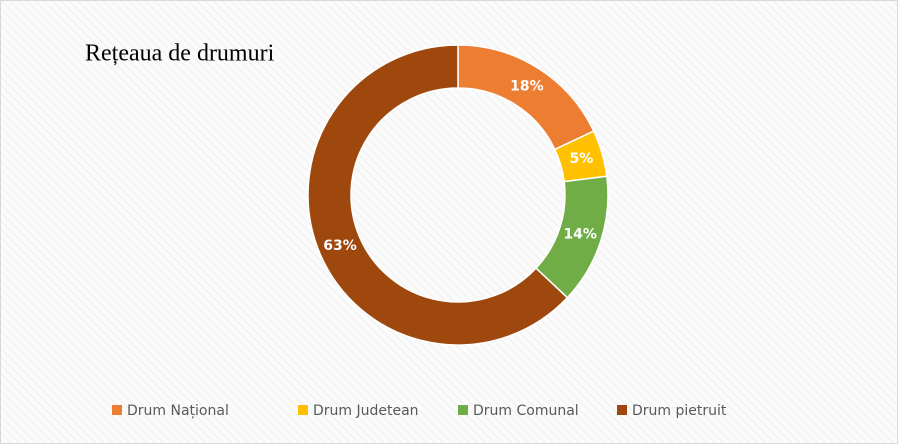 The image size is (898, 444). Describe the element at coordinates (180, 54) in the screenshot. I see `chart-title: Rețeaua de drumuri` at that location.